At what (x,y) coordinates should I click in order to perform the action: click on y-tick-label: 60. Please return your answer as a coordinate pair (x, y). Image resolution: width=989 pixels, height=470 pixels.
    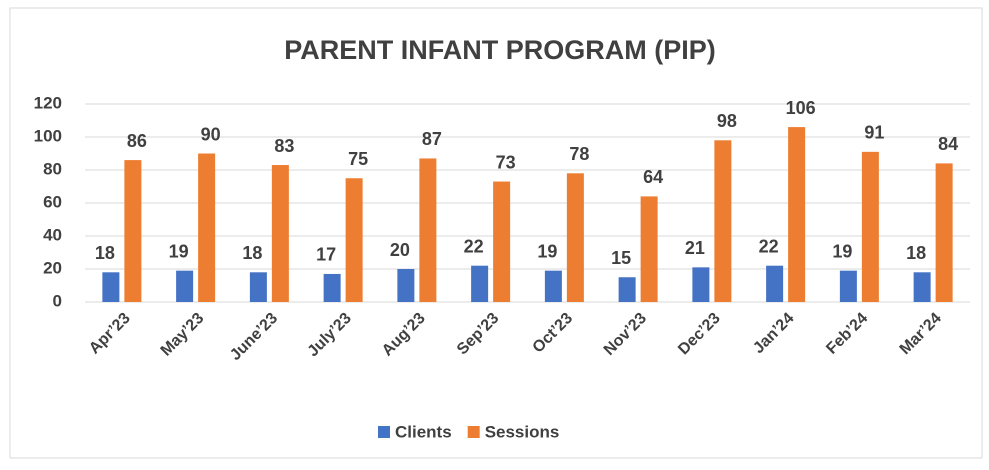
    Looking at the image, I should click on (52, 201).